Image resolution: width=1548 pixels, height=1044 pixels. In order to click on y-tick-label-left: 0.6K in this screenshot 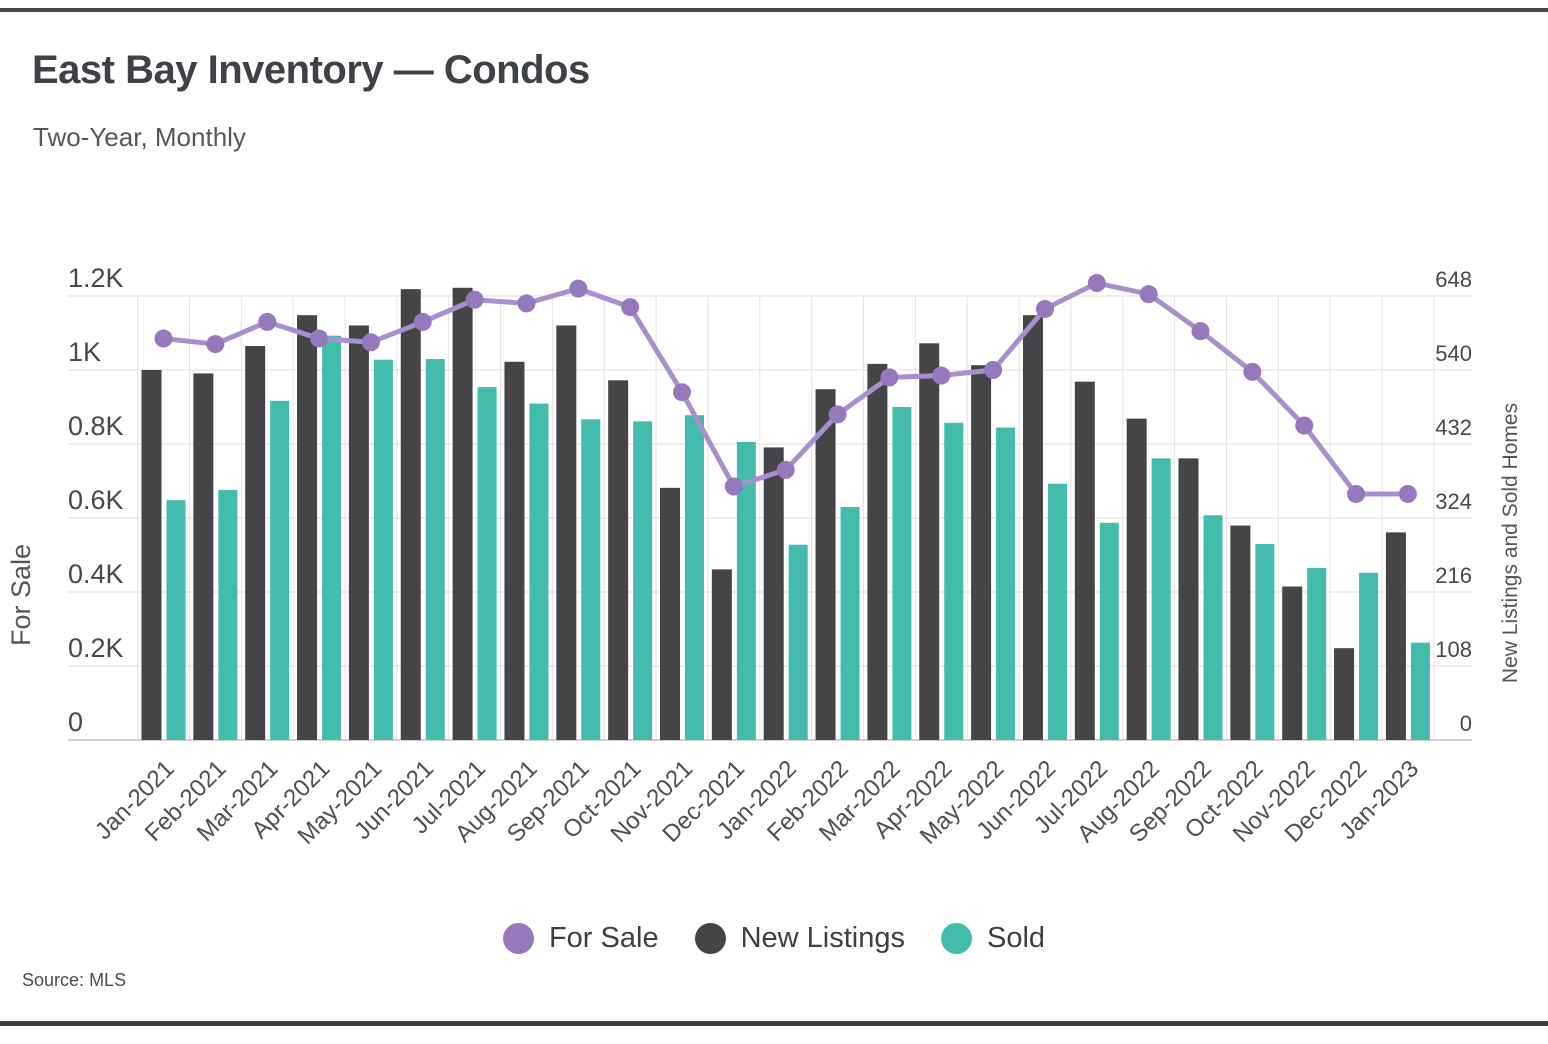, I will do `click(96, 500)`.